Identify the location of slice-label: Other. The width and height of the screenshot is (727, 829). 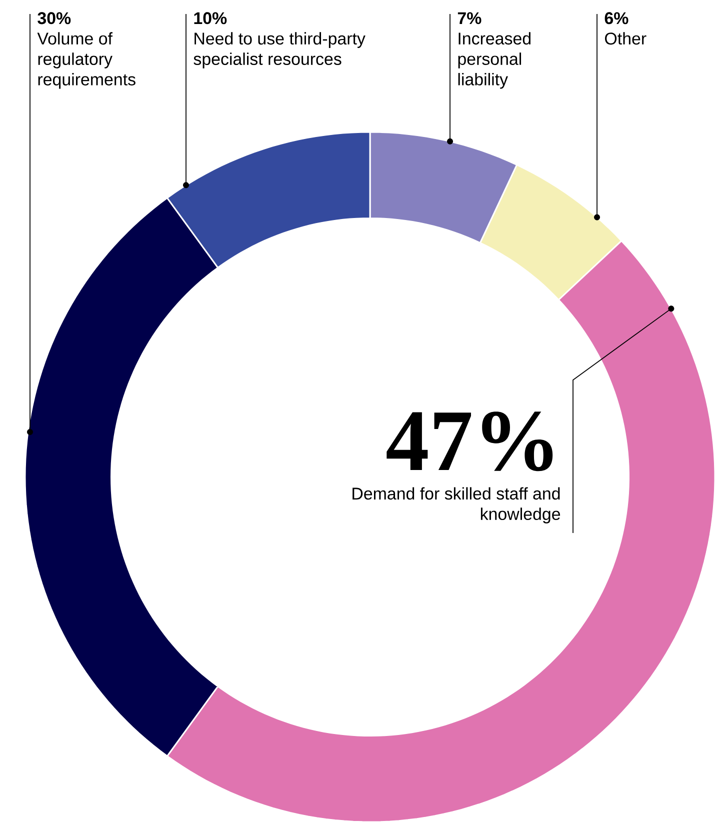
(625, 38).